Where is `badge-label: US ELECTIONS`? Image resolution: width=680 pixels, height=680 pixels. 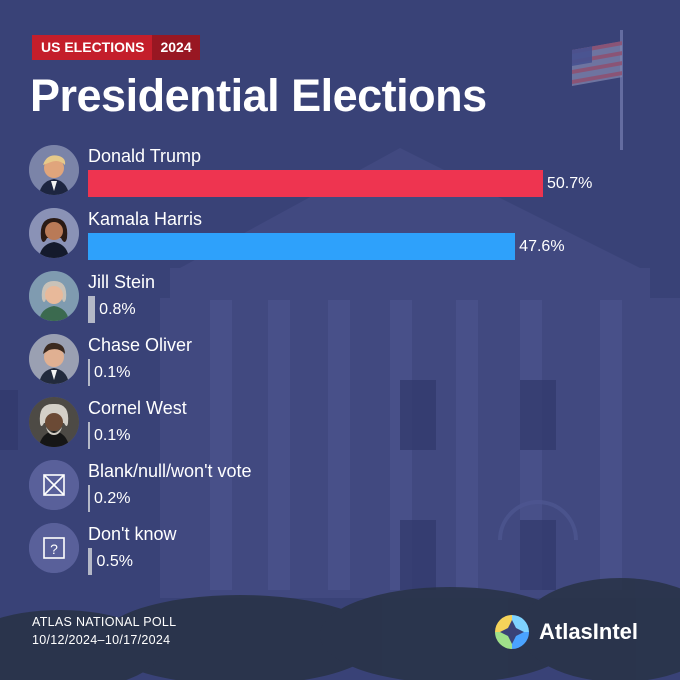
badge-label: US ELECTIONS is located at coordinates (92, 47).